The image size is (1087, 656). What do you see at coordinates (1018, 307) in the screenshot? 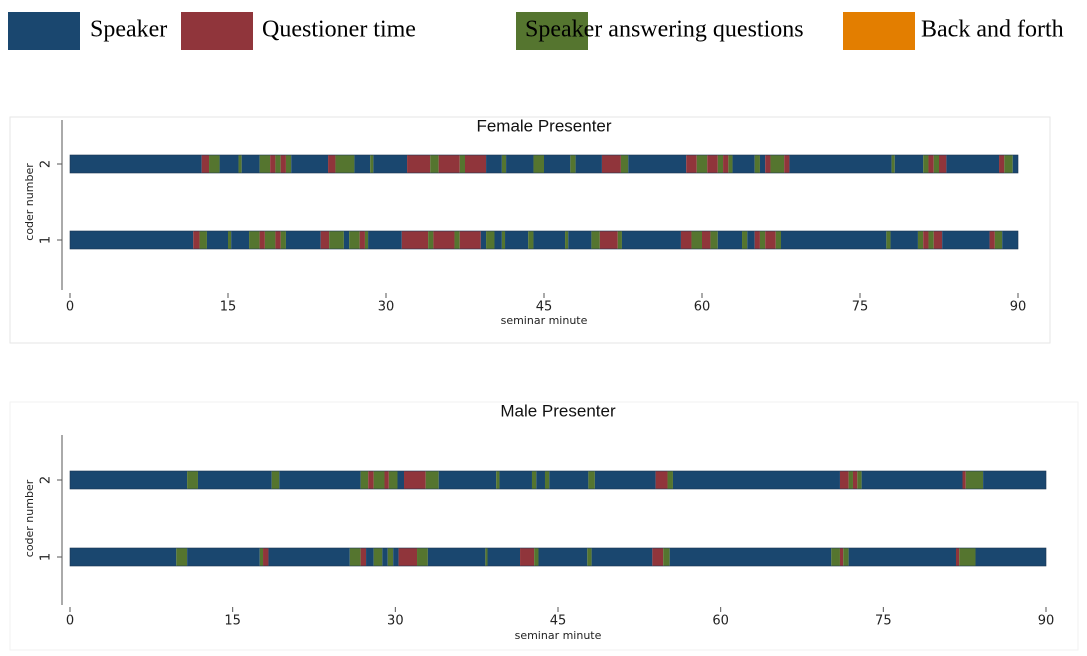
I see `x-tick-label: 90` at bounding box center [1018, 307].